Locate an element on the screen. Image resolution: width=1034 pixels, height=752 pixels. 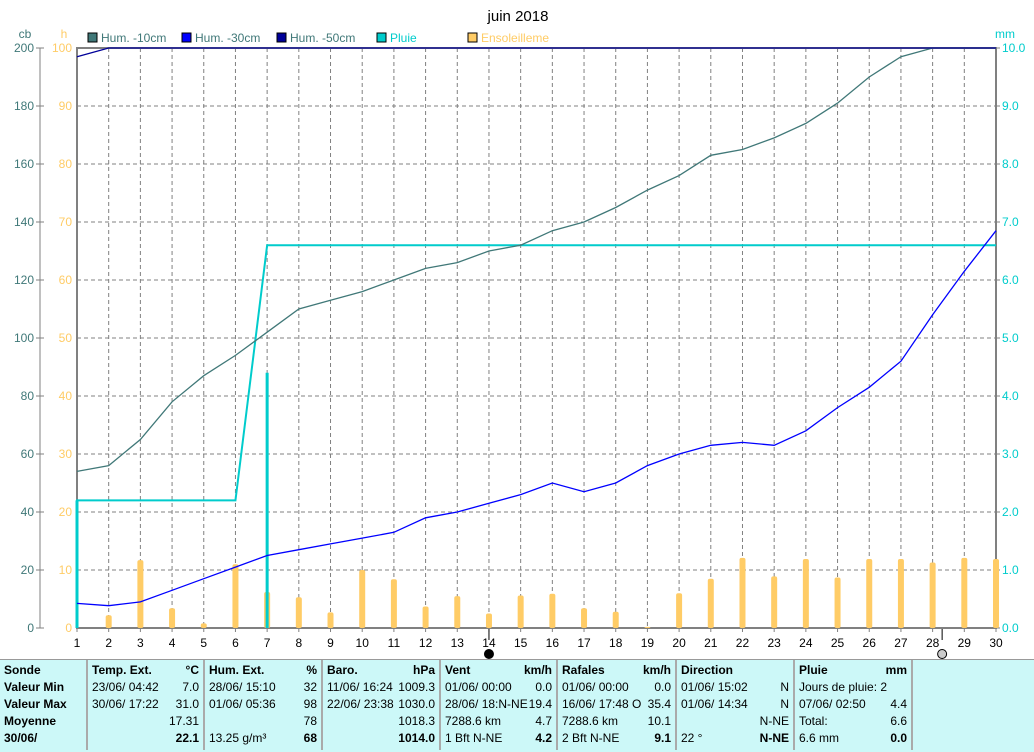
cb-tick-label: 0 is located at coordinates (30, 628).